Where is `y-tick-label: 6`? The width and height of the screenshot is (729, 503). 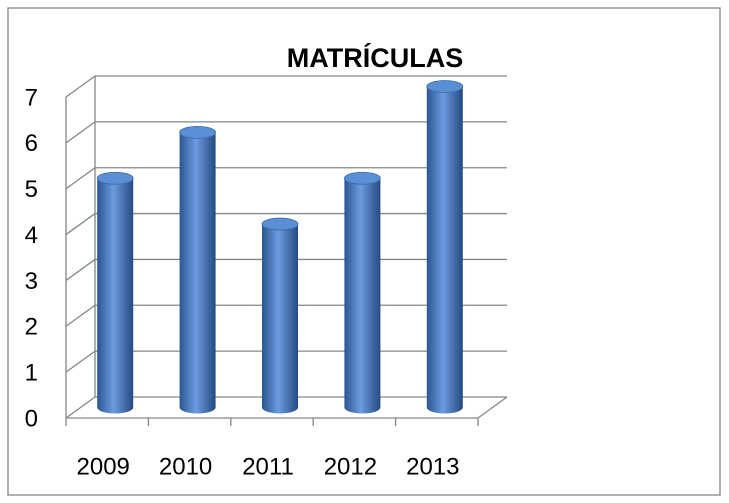 y-tick-label: 6 is located at coordinates (31, 143).